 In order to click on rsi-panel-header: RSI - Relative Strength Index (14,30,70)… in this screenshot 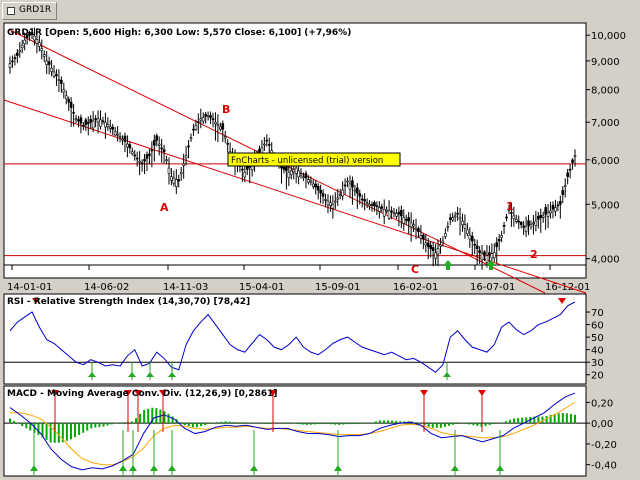, I will do `click(128, 302)`.